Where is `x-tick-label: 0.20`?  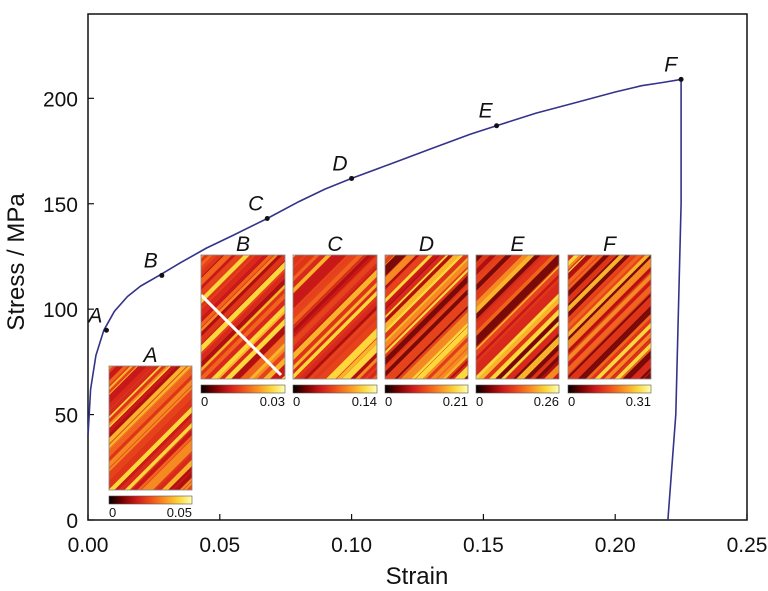 x-tick-label: 0.20 is located at coordinates (615, 545).